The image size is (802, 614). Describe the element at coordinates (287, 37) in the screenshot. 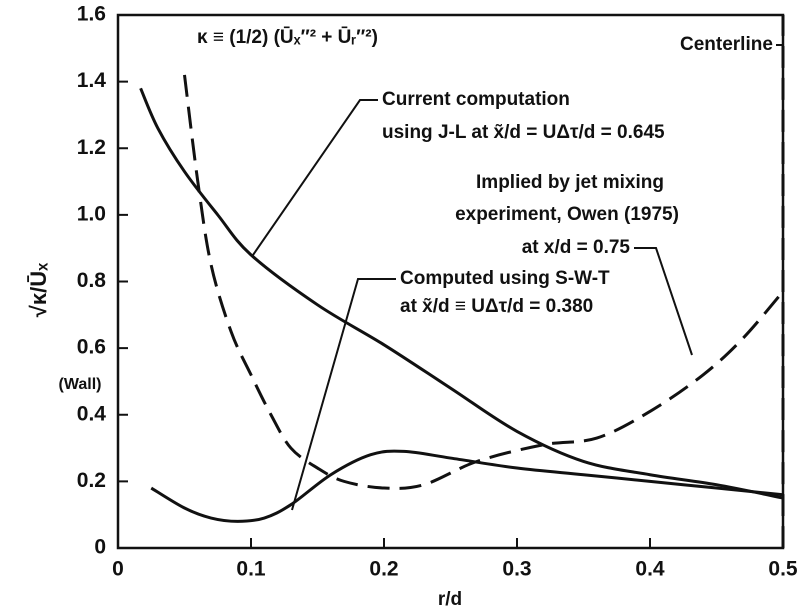

I see `annotation: κ ≡ (1/2) (Ūₓ″² + Ūᵣ″²)` at that location.